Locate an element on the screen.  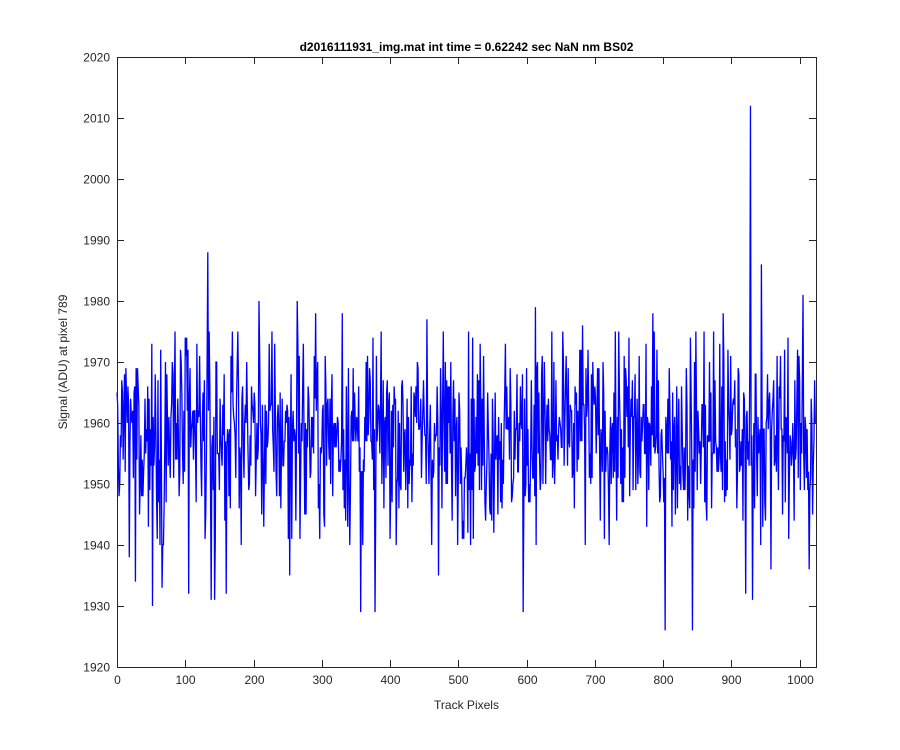
x-tick-label: 200 is located at coordinates (254, 680).